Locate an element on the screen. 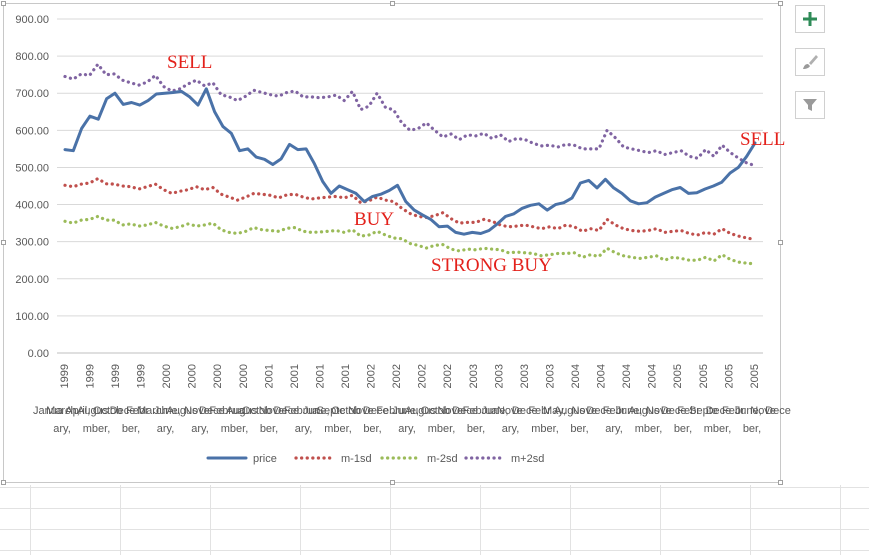  x-month-label: March is located at coordinates (152, 411).